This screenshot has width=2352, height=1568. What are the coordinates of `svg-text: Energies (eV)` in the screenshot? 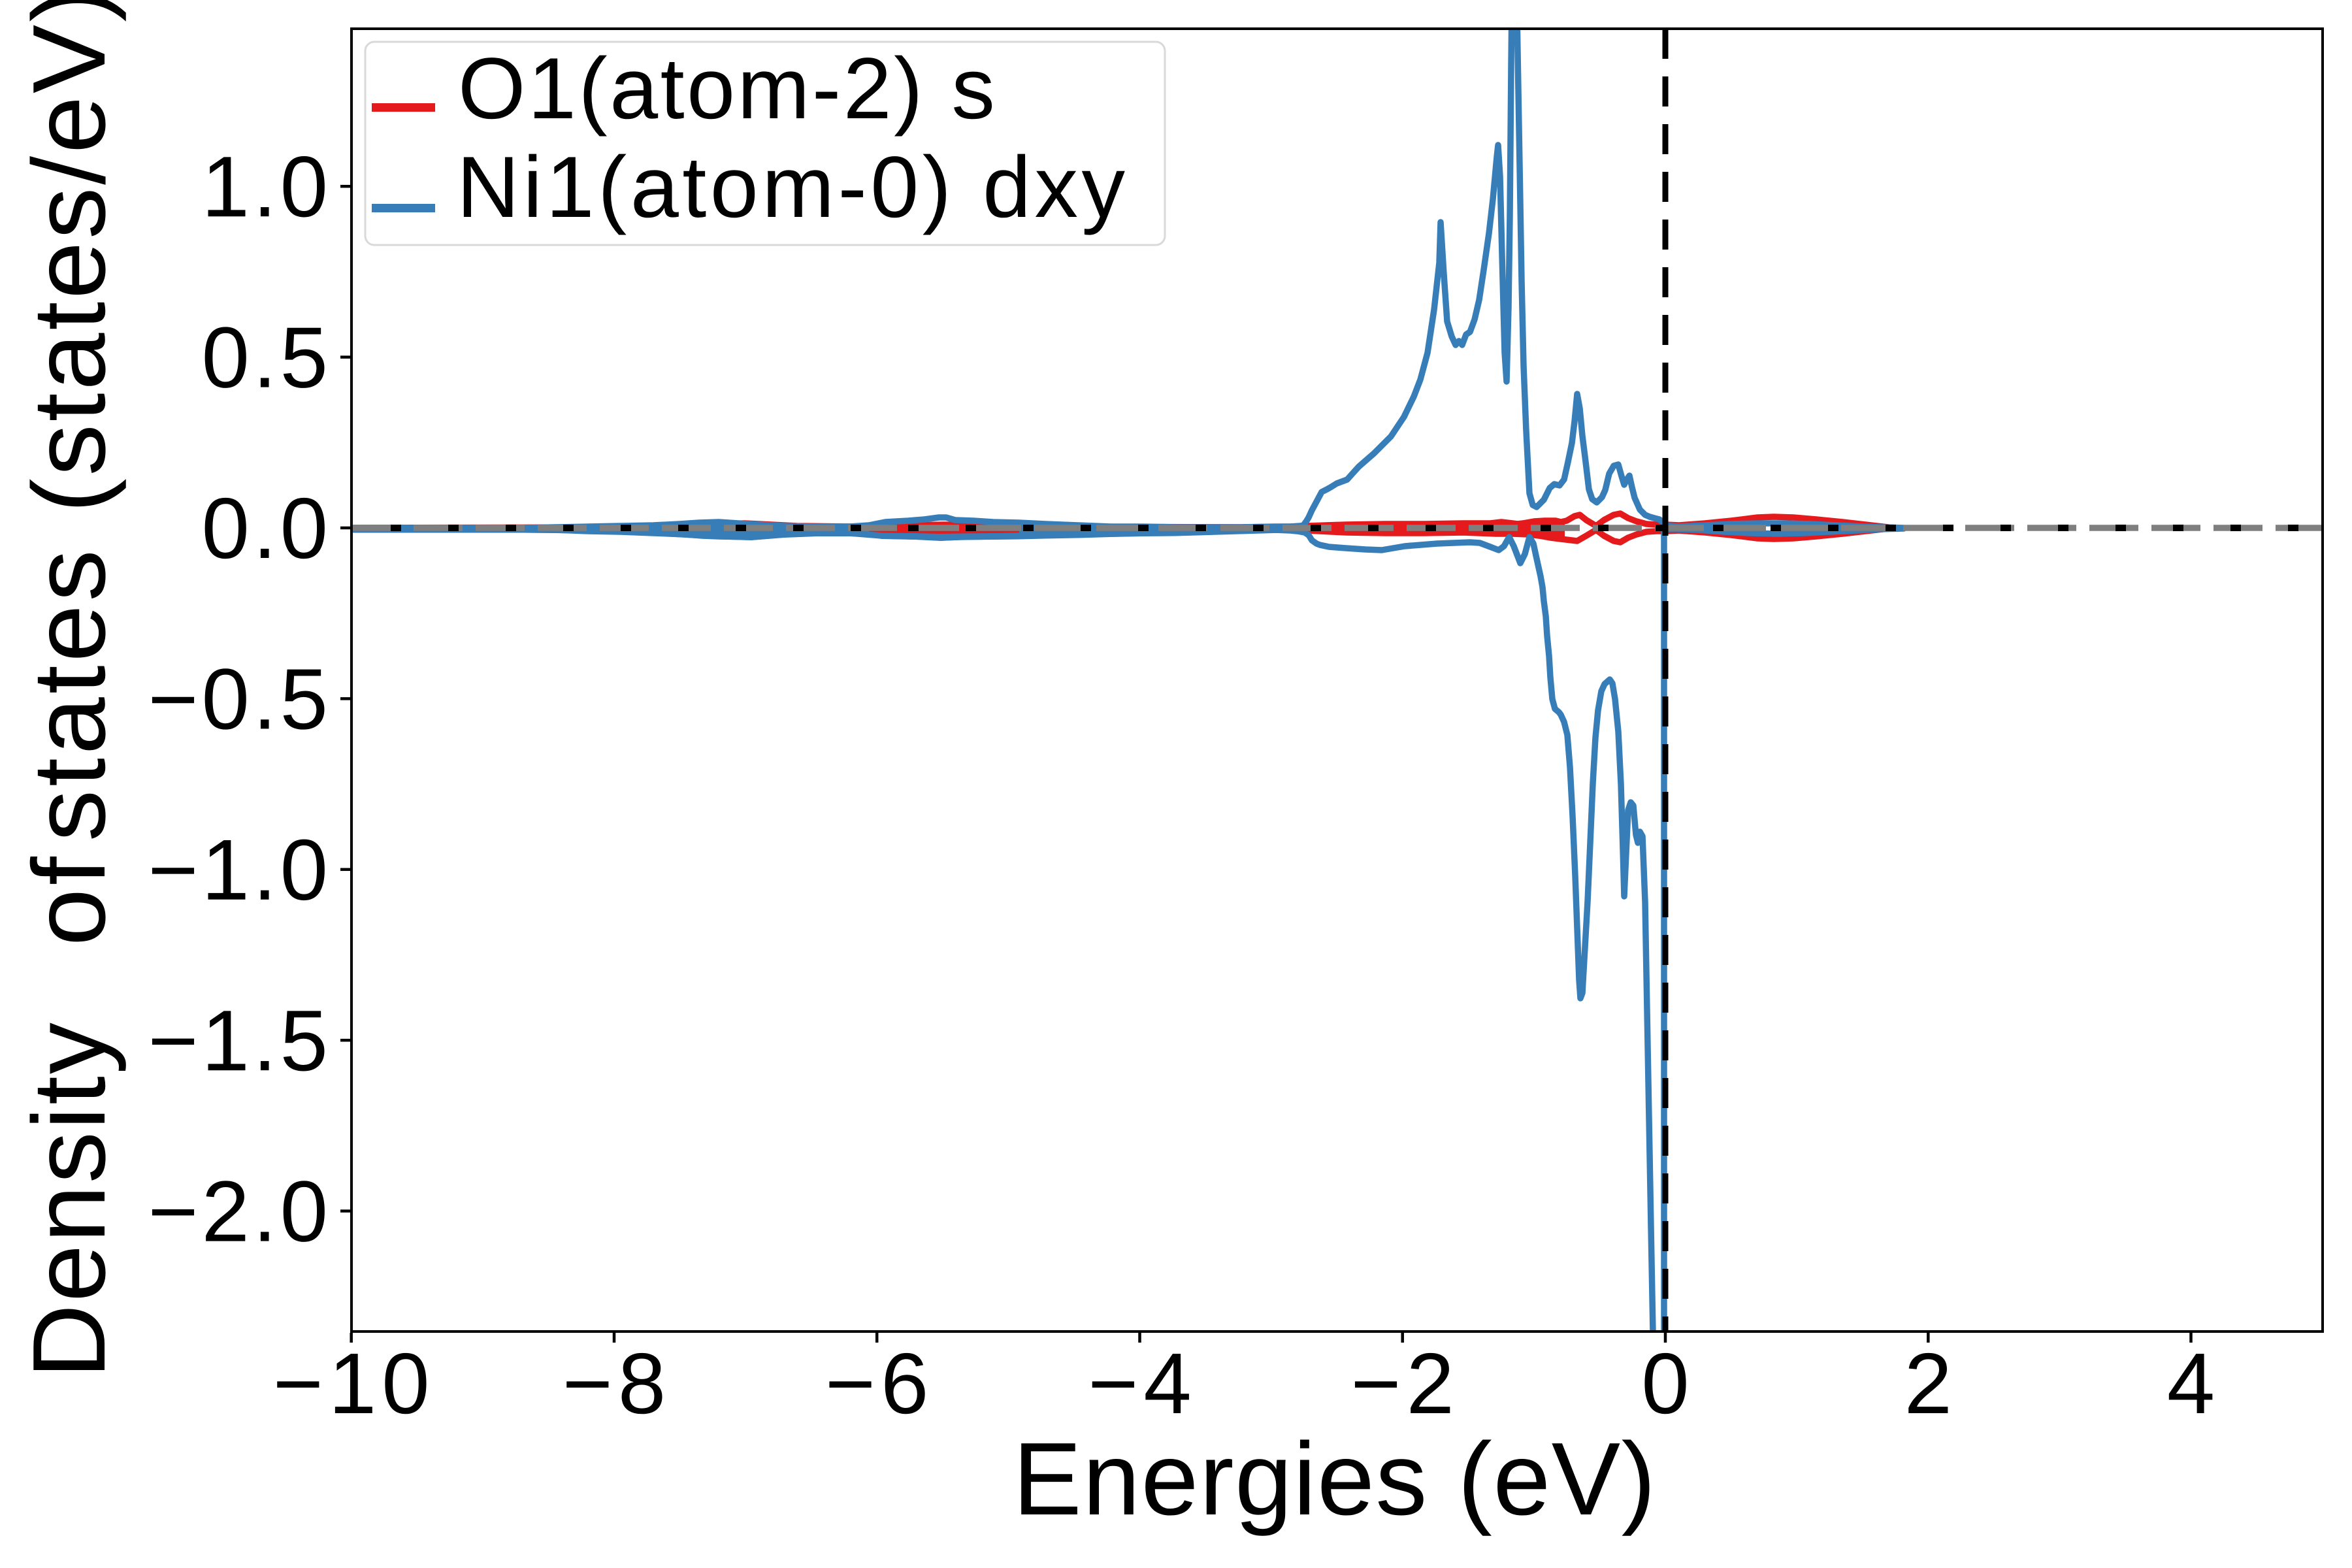 It's located at (1334, 1479).